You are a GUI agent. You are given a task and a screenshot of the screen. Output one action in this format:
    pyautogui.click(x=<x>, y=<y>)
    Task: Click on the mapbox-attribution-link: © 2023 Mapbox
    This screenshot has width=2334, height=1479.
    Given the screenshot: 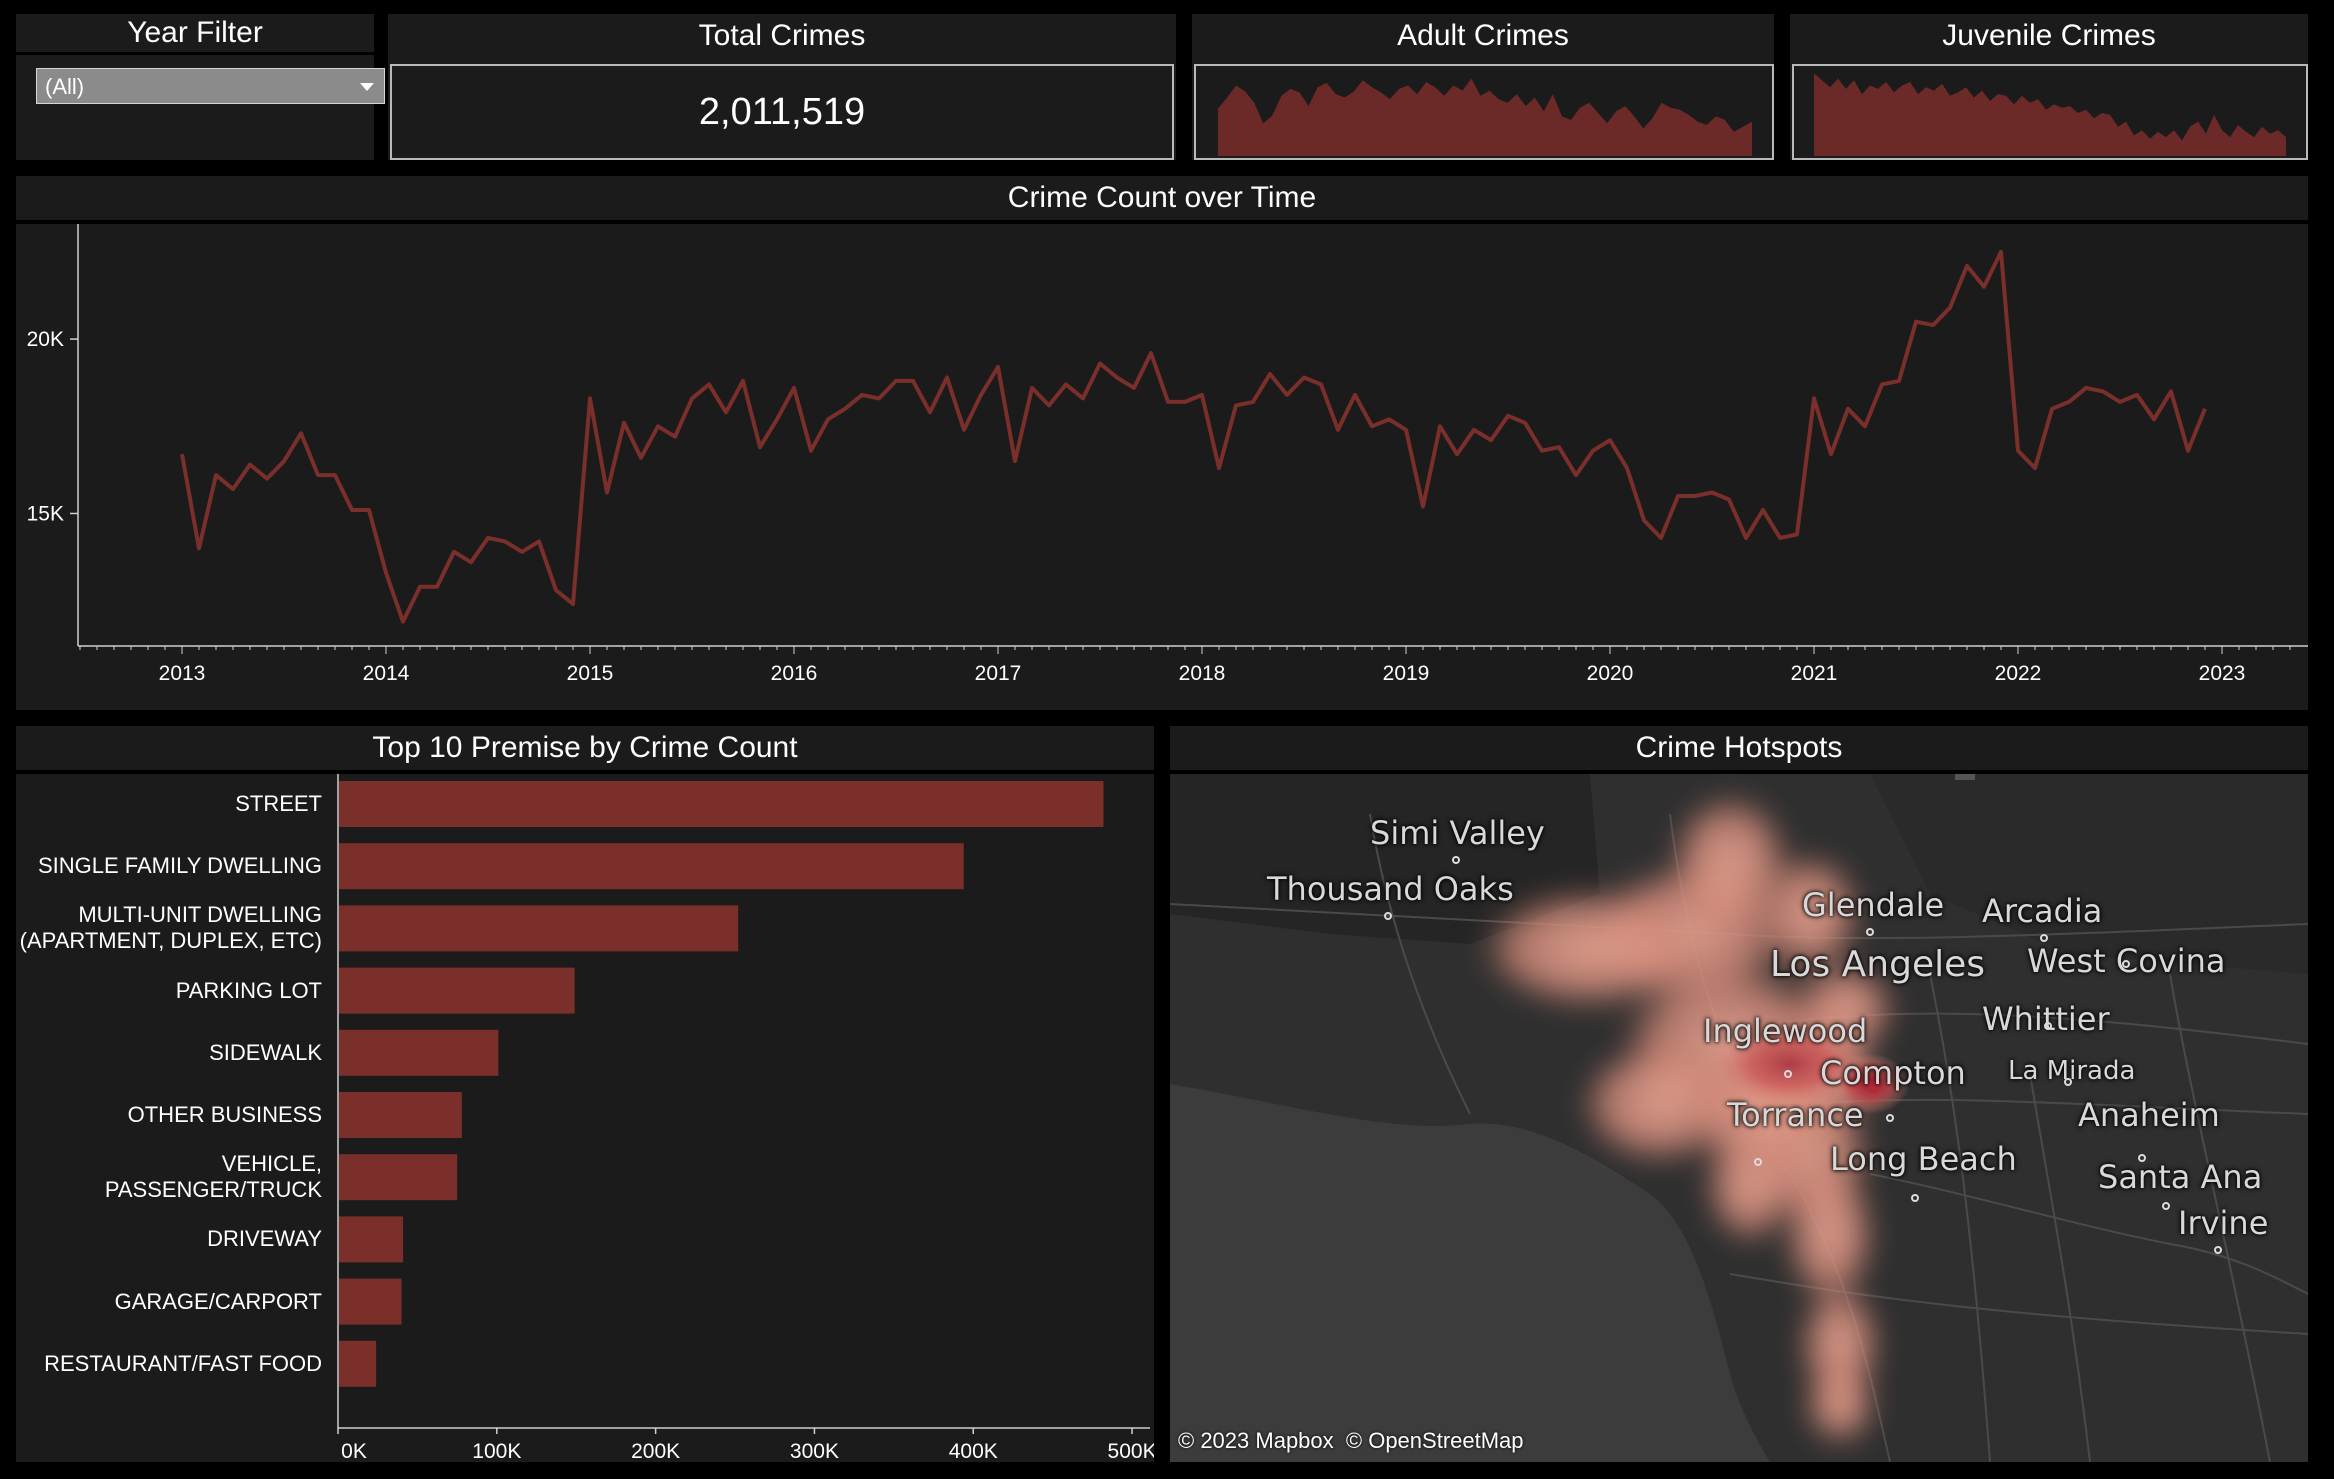 What is the action you would take?
    pyautogui.click(x=1256, y=1440)
    